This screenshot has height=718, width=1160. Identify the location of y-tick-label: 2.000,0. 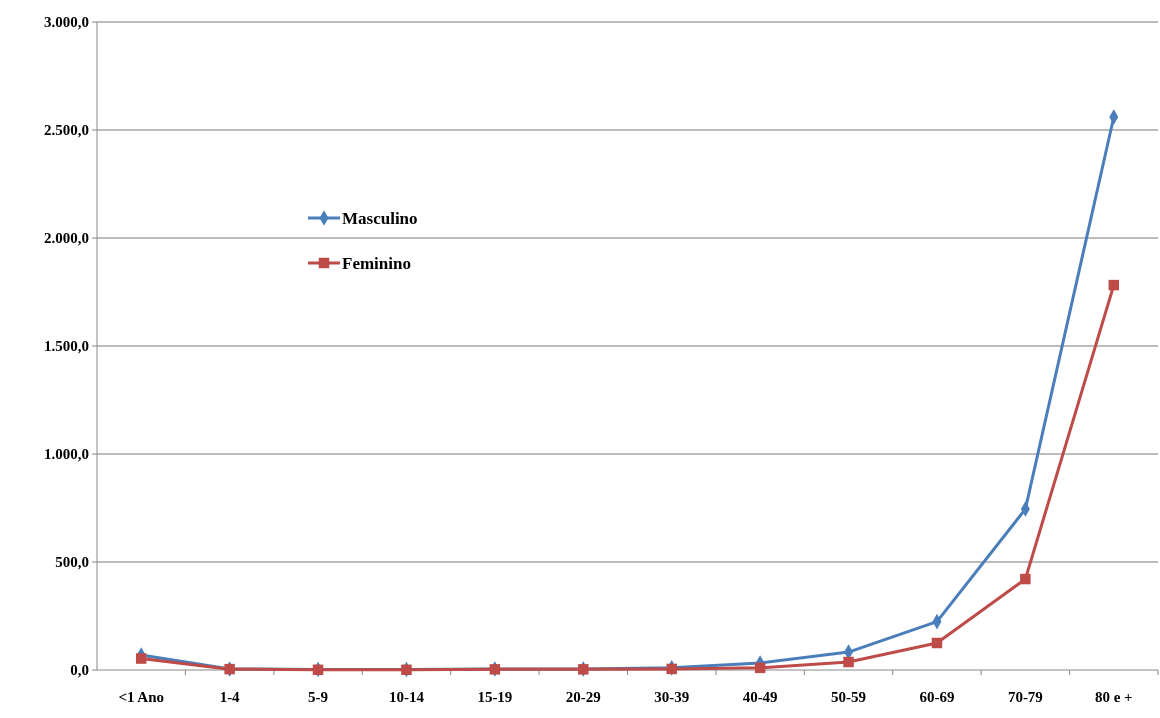
(66, 238).